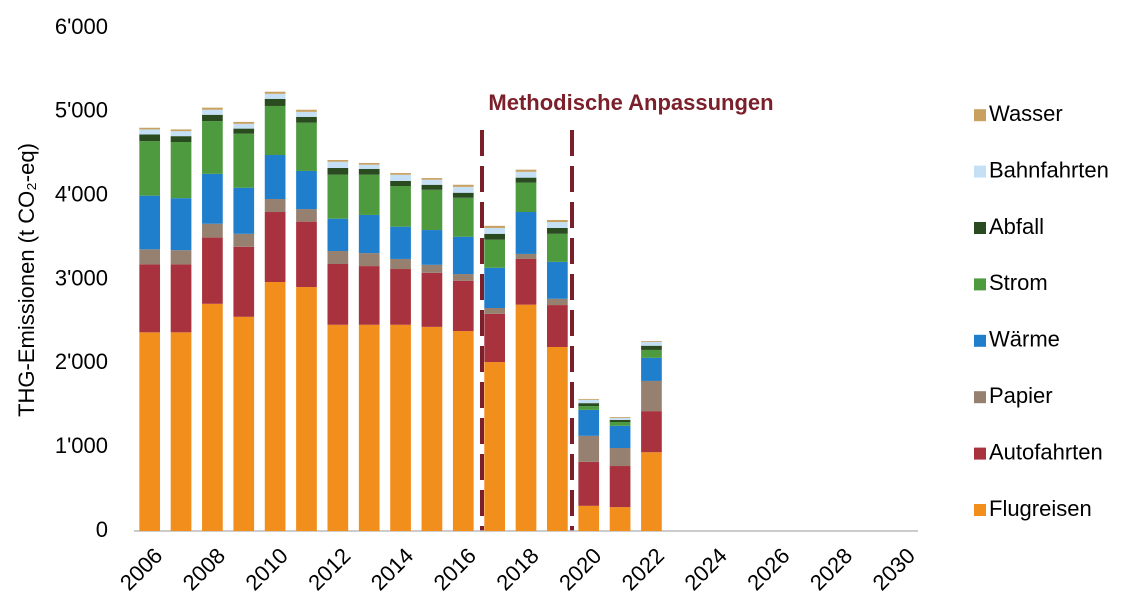  Describe the element at coordinates (1024, 339) in the screenshot. I see `legend-label: Wärme` at that location.